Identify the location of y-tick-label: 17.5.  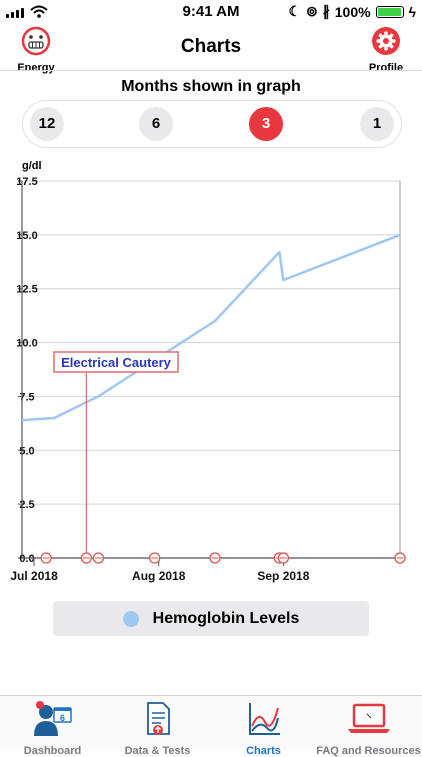
(26, 182).